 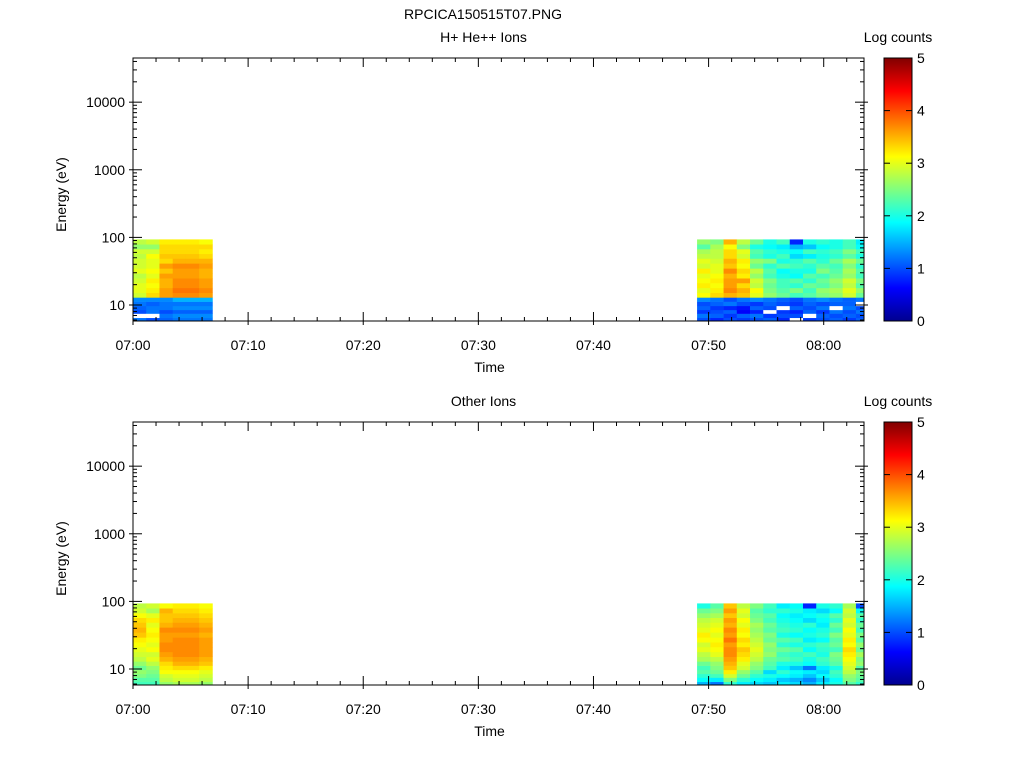 What do you see at coordinates (363, 709) in the screenshot?
I see `x-tick-label: 07:20` at bounding box center [363, 709].